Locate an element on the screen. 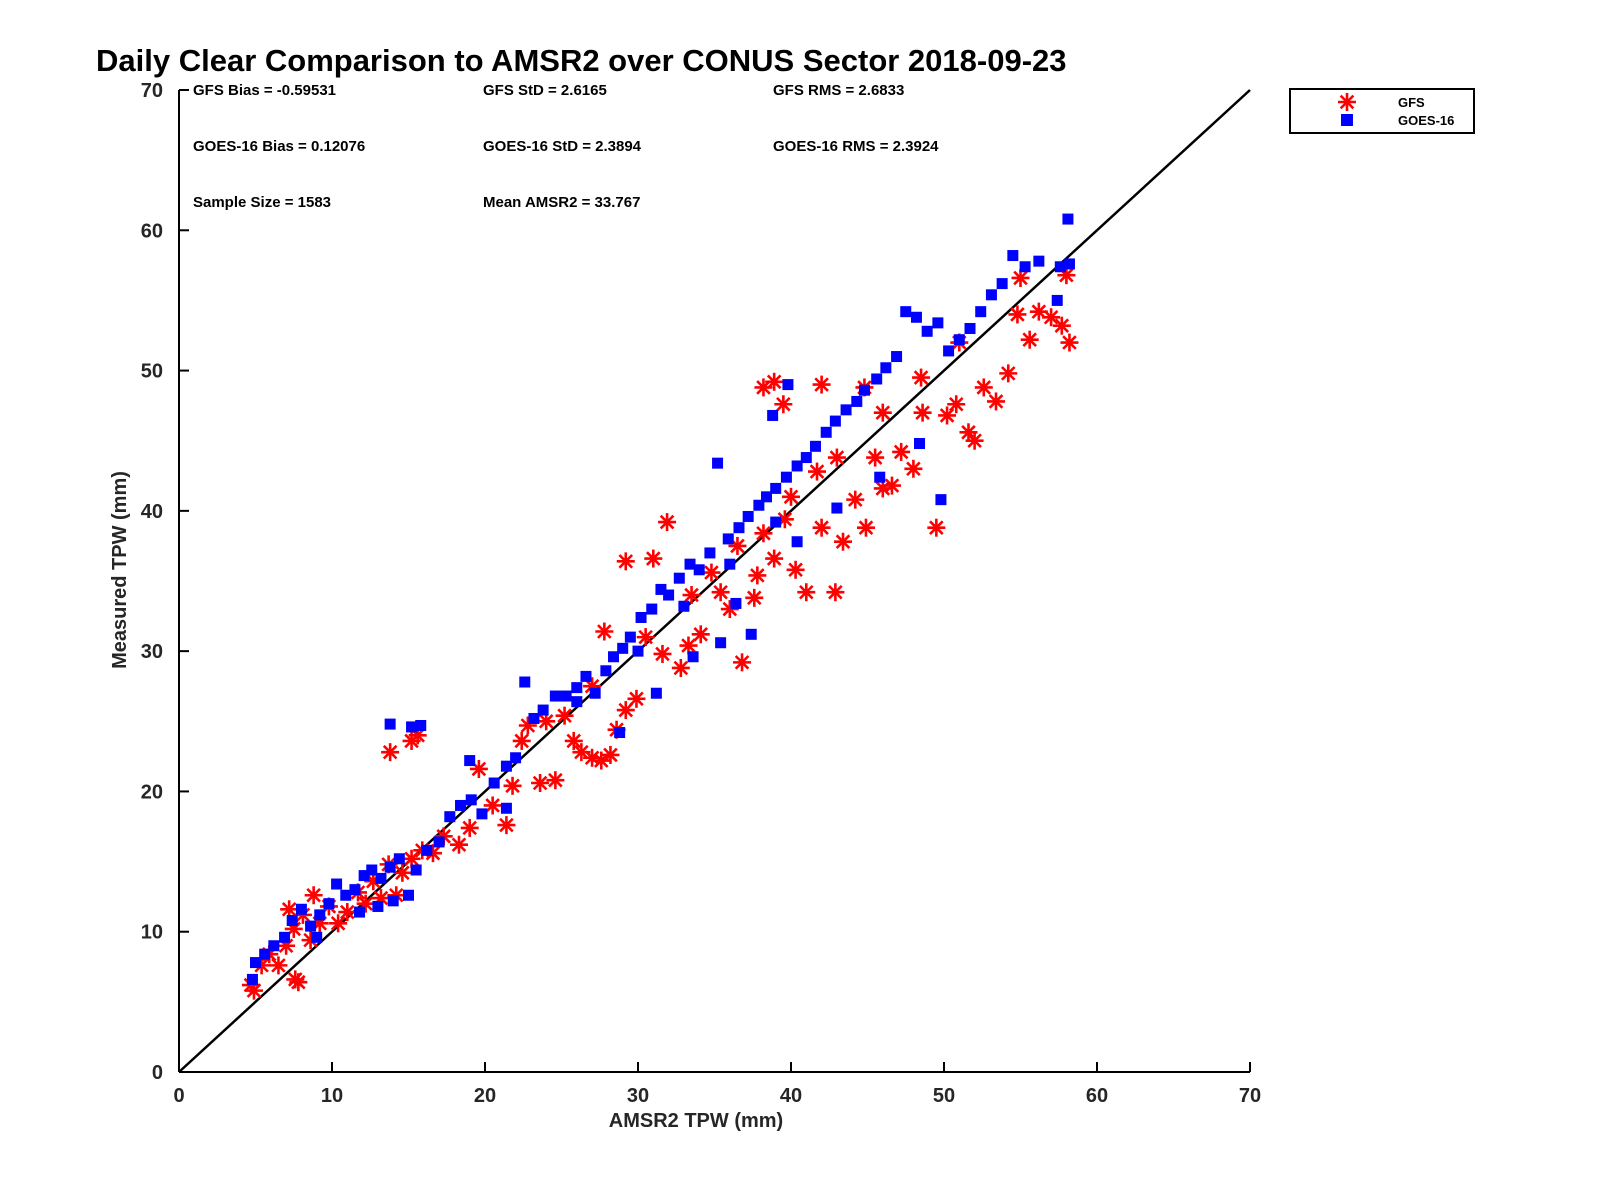  y-tick-label: 0 is located at coordinates (157, 1073).